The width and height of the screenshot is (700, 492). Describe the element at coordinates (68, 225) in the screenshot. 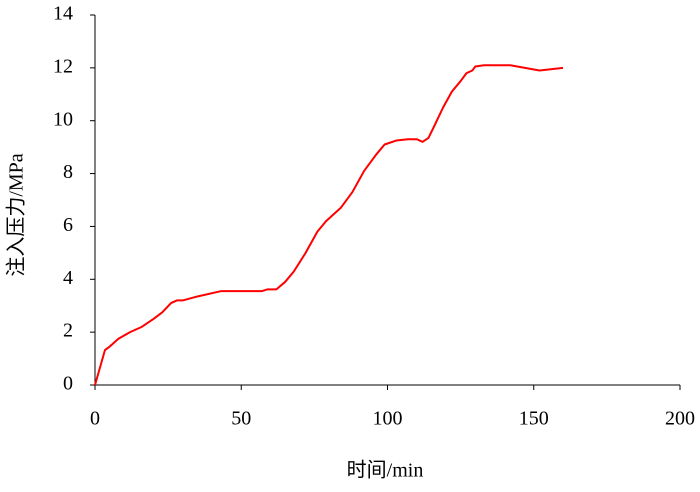

I see `y-tick-label: 6` at that location.